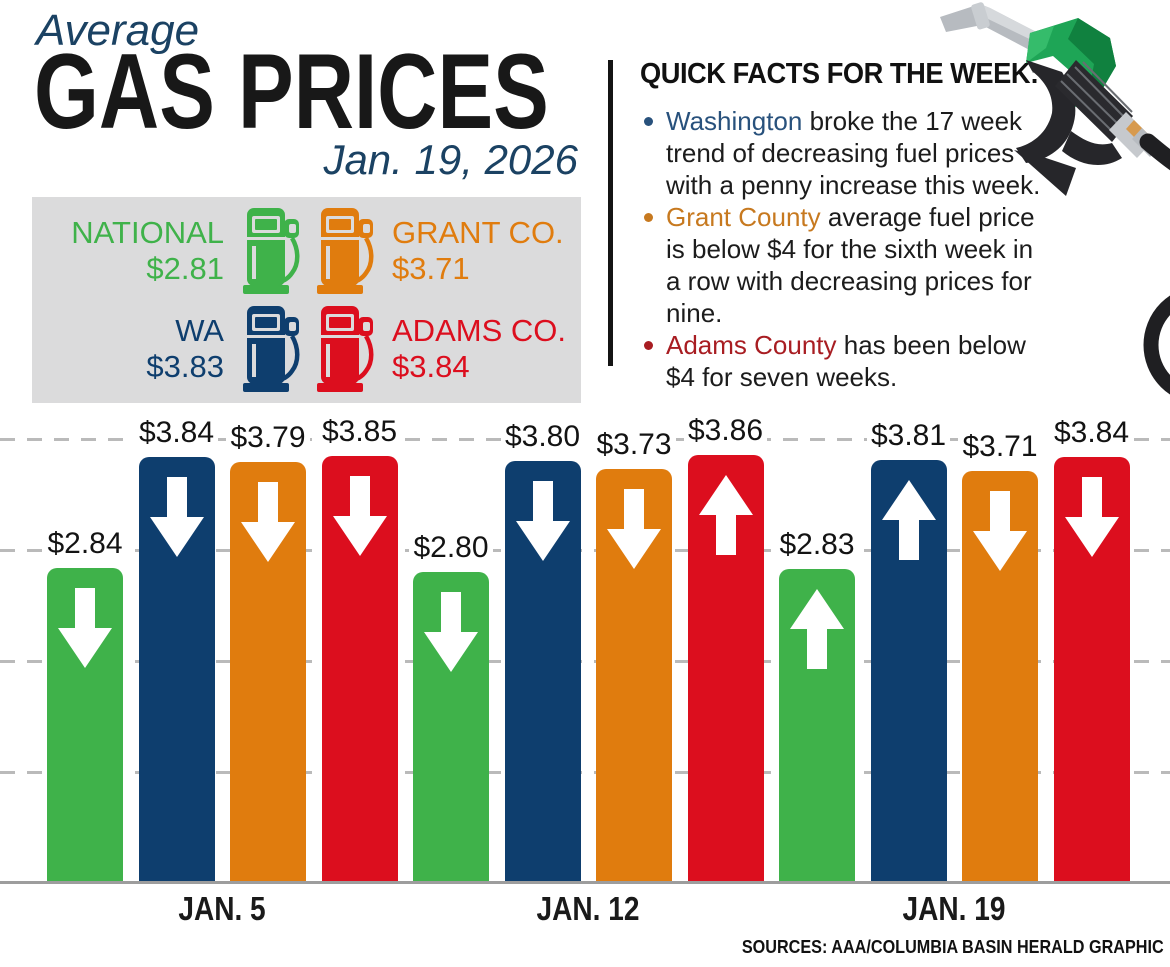 This screenshot has height=967, width=1170. I want to click on legend-row: WA $3.83 ADAMS CO. $3.84, so click(306, 349).